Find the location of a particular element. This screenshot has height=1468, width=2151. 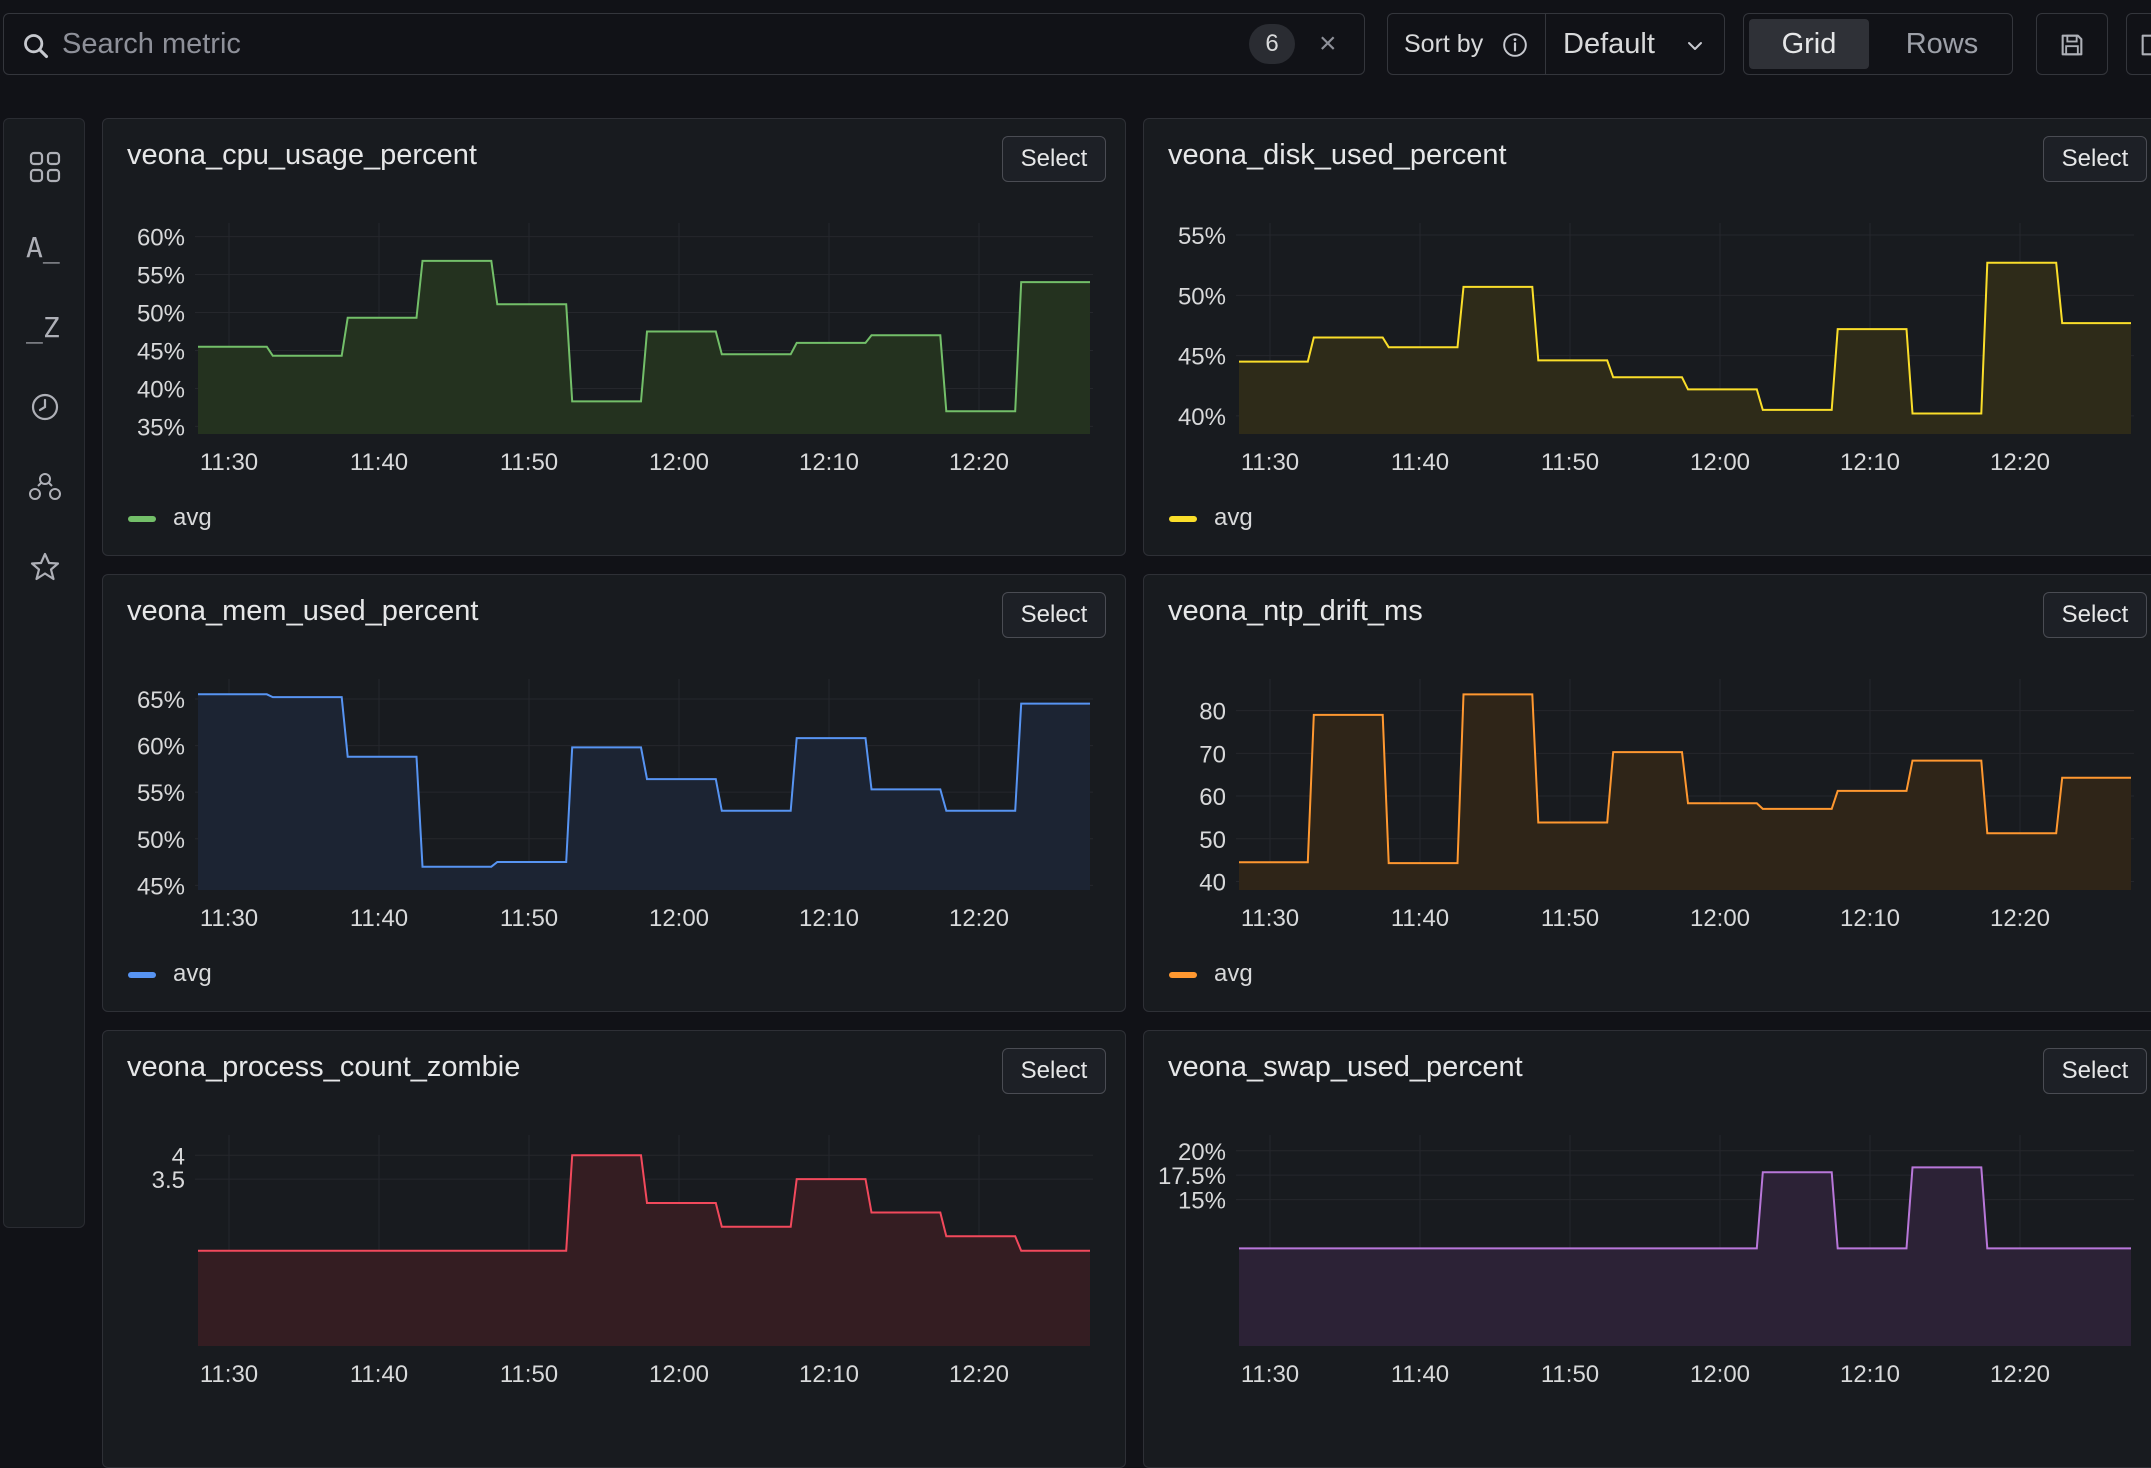

clear-search-icon: × is located at coordinates (1328, 43).